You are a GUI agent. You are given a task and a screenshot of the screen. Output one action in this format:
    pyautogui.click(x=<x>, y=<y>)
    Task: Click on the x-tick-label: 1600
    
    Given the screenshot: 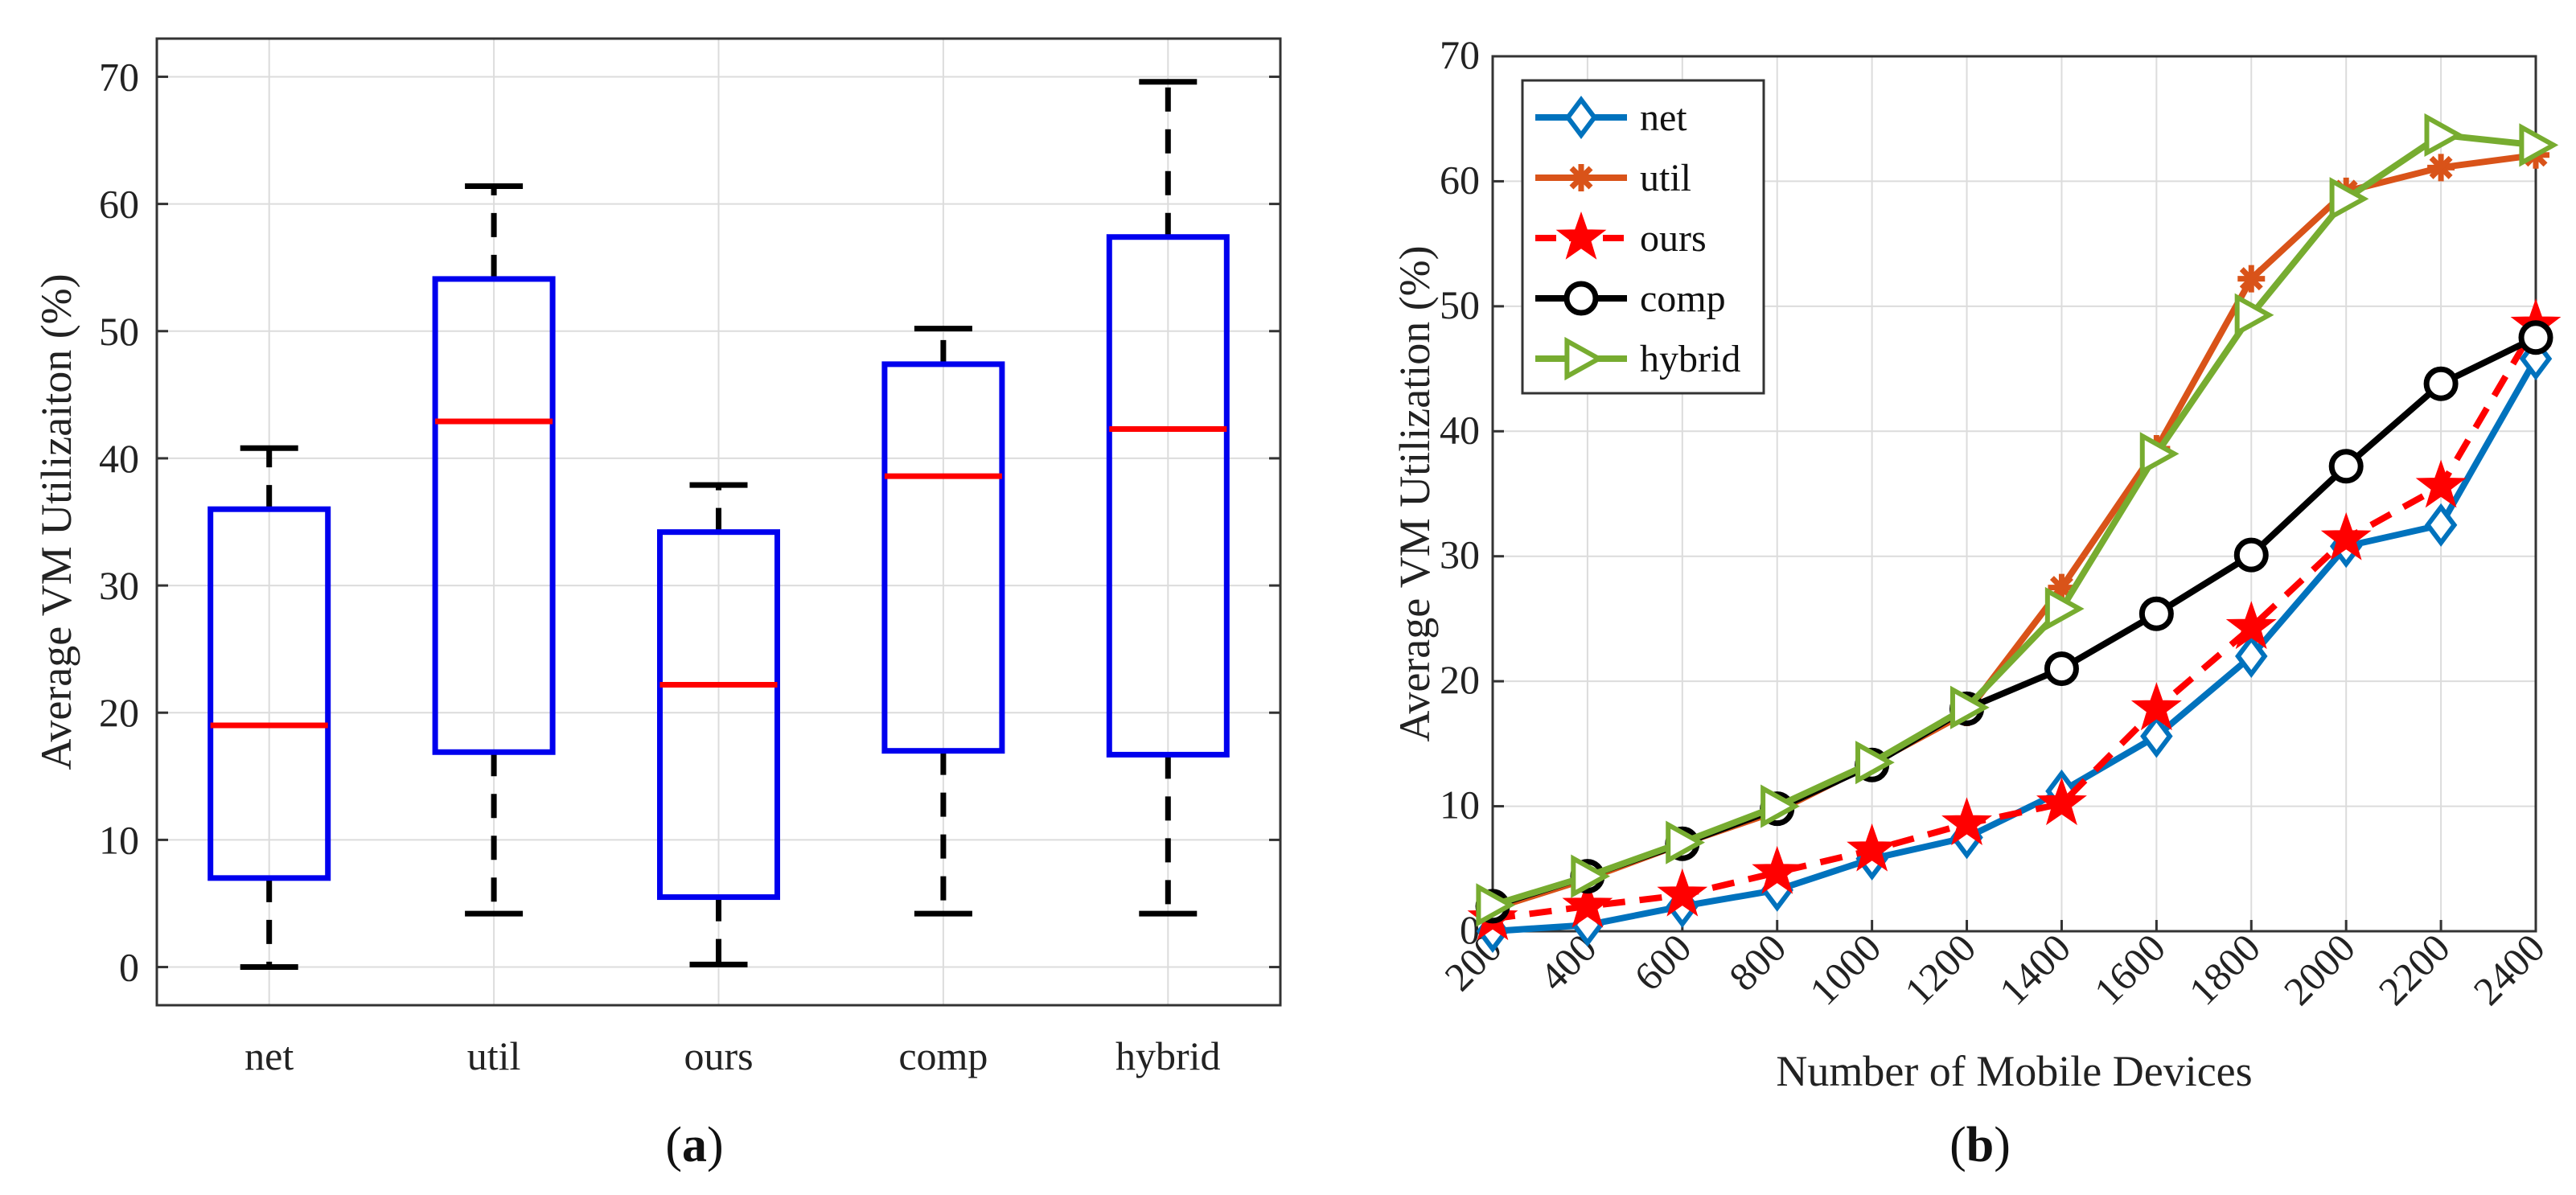 What is the action you would take?
    pyautogui.click(x=2129, y=969)
    